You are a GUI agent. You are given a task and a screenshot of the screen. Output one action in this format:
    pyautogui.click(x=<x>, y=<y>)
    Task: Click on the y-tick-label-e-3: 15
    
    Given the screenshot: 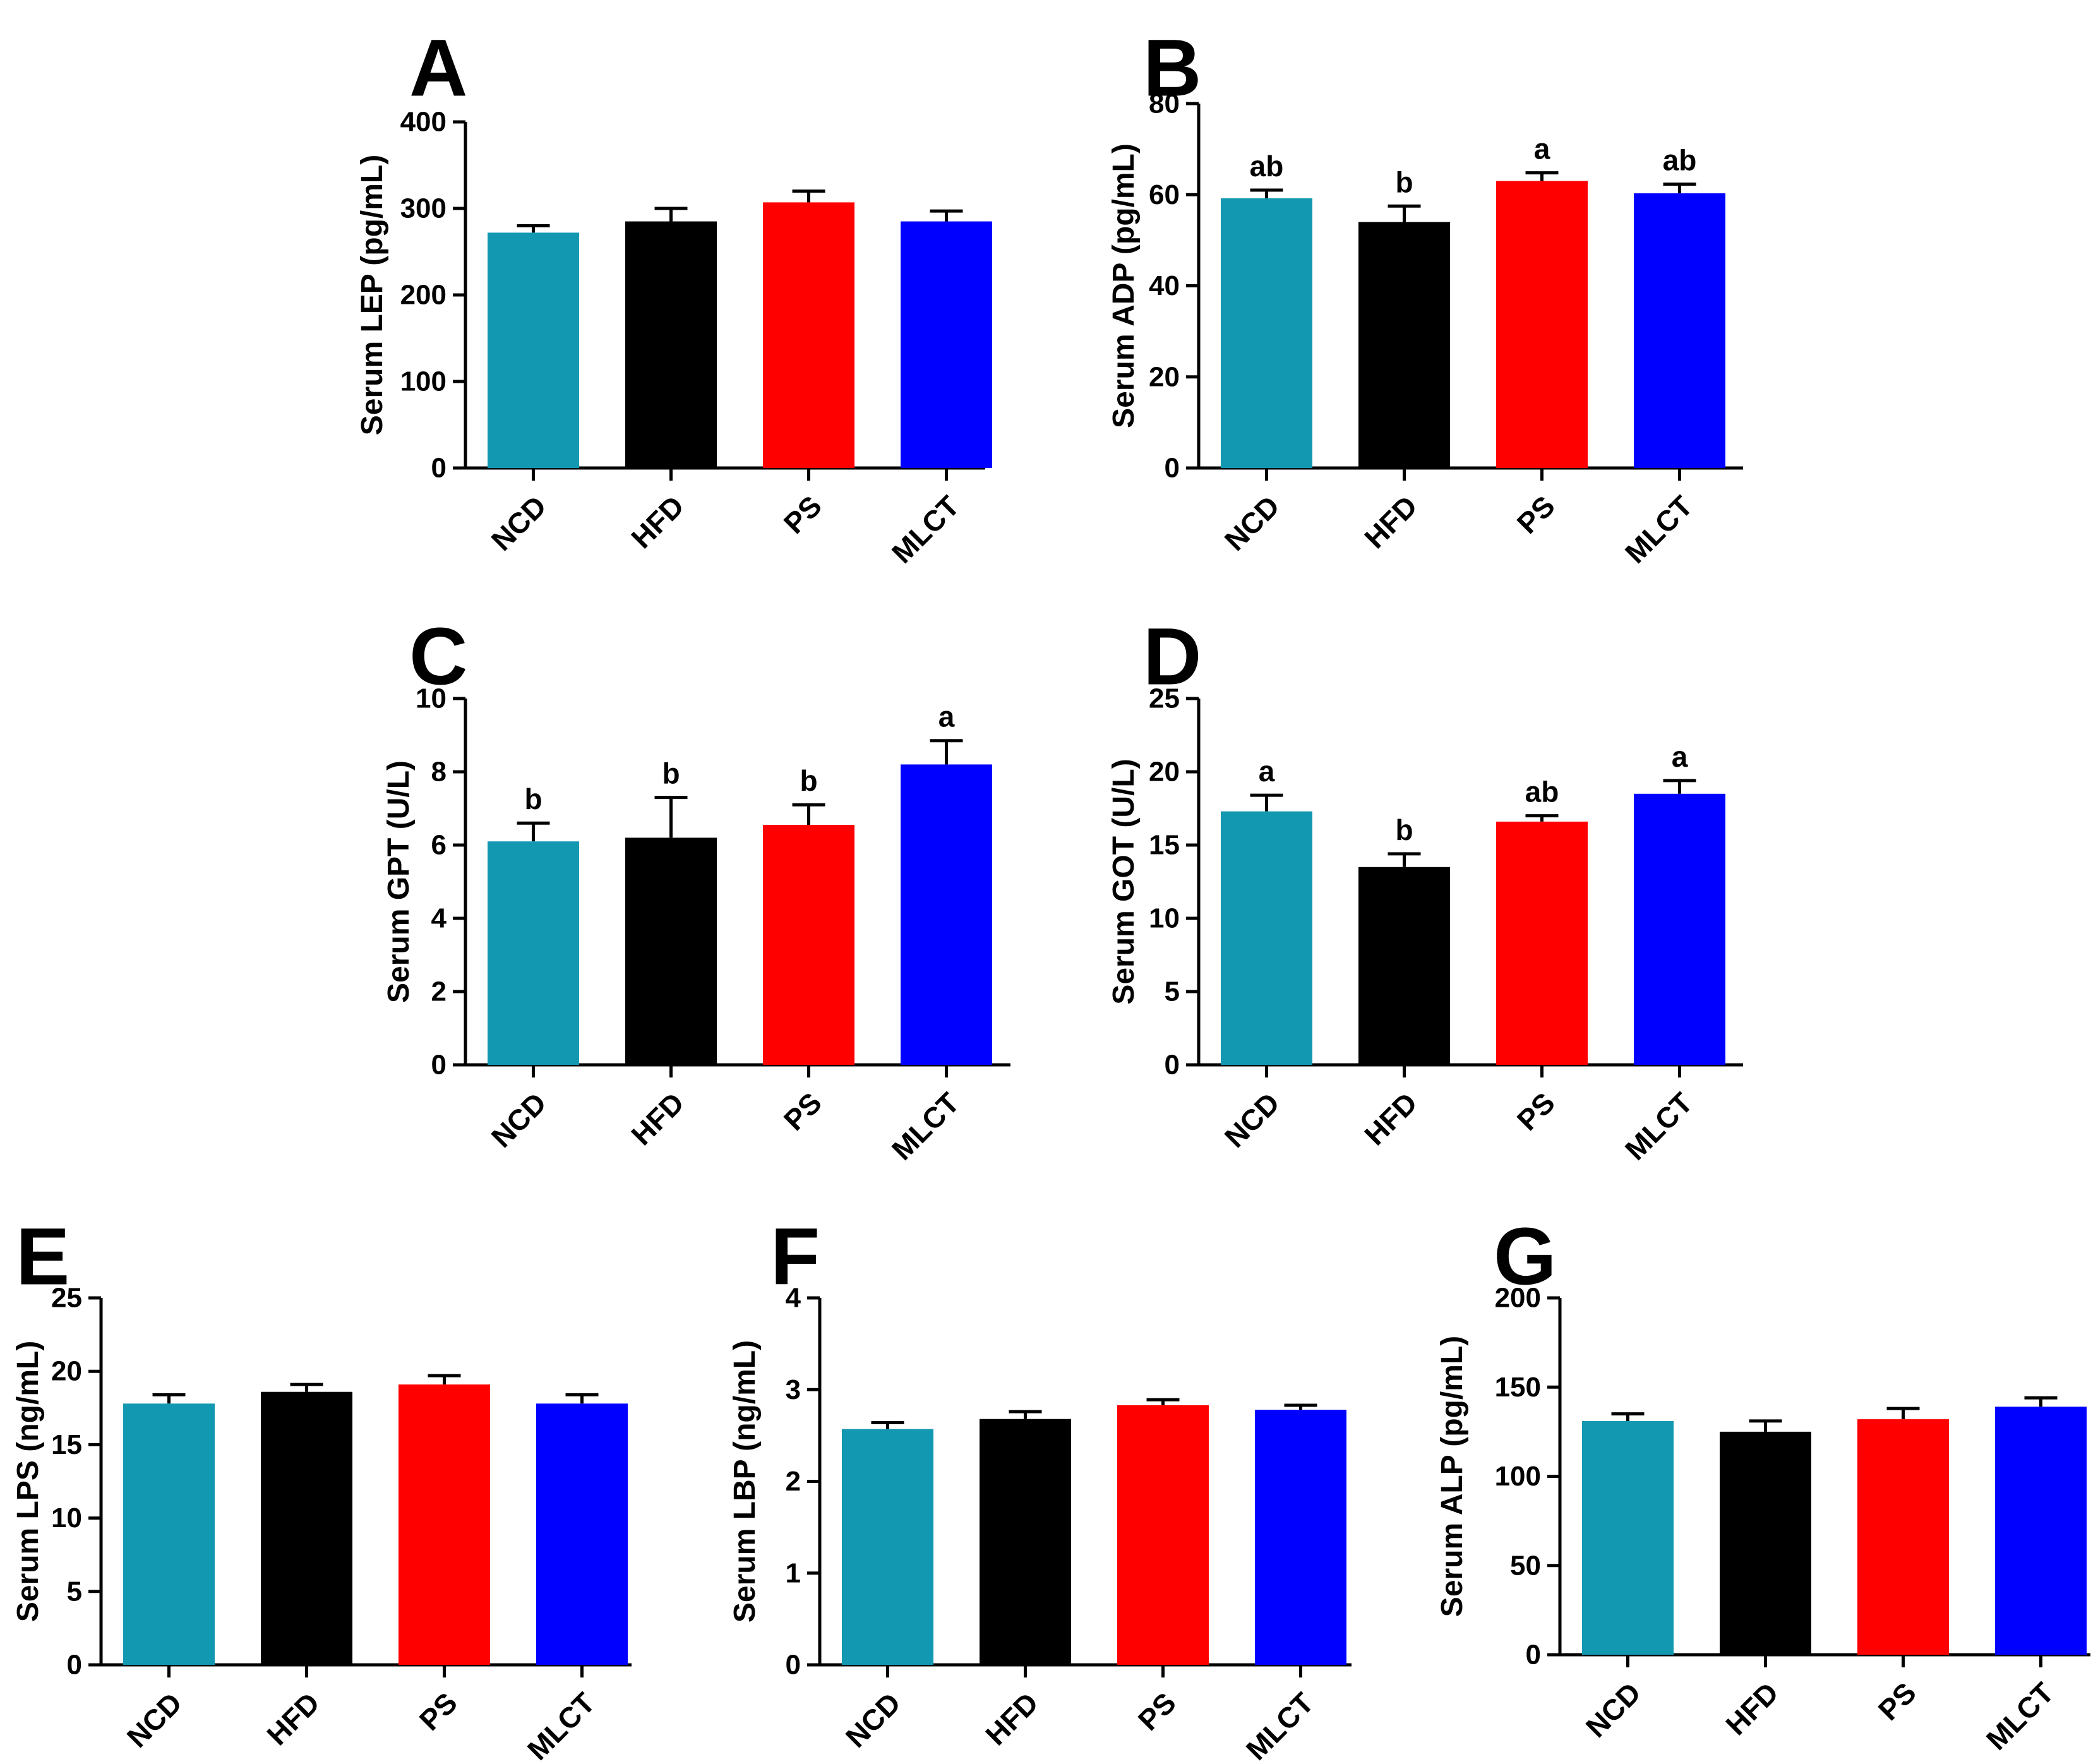 What is the action you would take?
    pyautogui.click(x=66, y=1444)
    